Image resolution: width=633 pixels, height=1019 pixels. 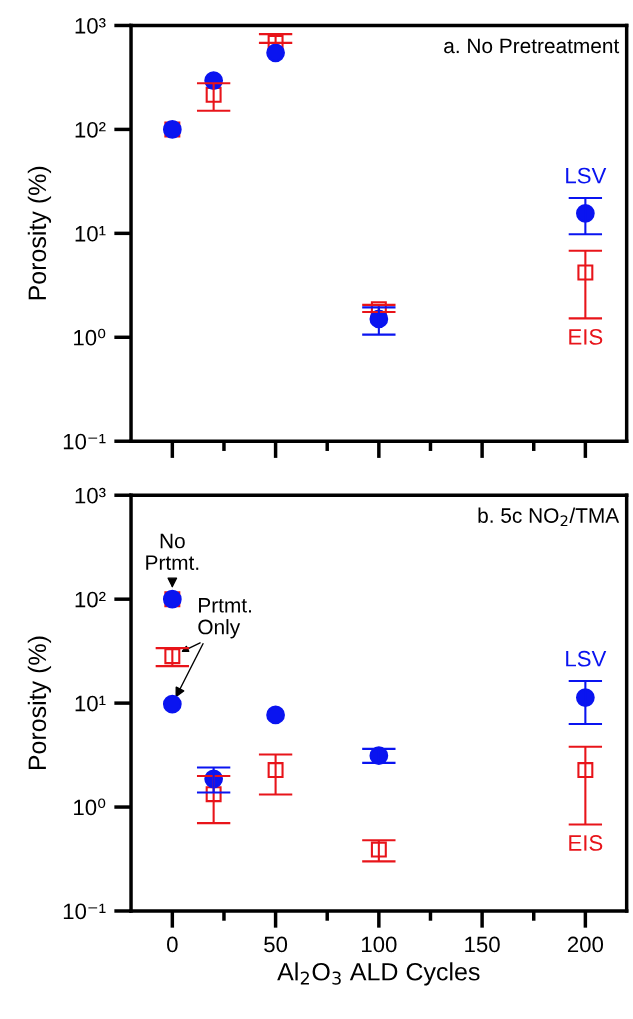 I want to click on annotation: No Prtmt., so click(x=172, y=552).